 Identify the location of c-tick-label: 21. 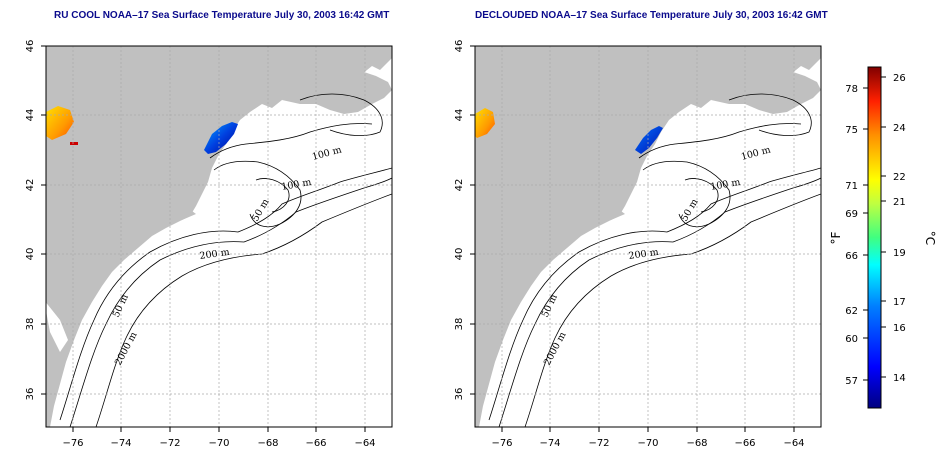
(899, 202).